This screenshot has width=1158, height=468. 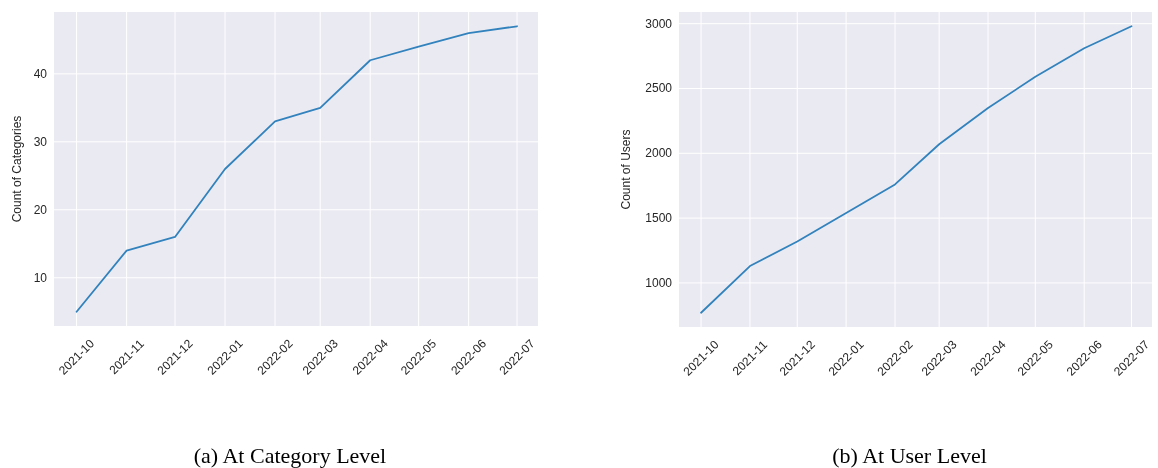 What do you see at coordinates (290, 455) in the screenshot?
I see `text: (a) At Category Level` at bounding box center [290, 455].